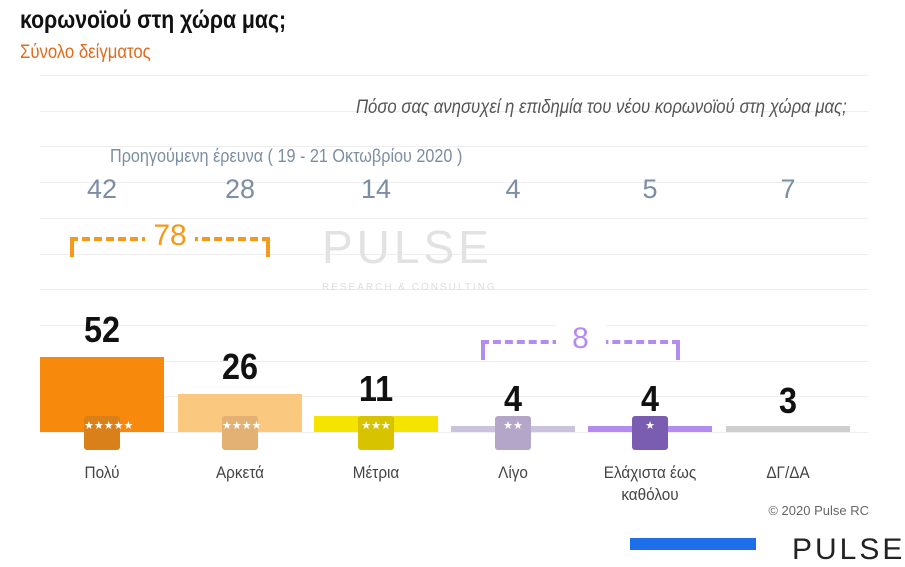  Describe the element at coordinates (407, 247) in the screenshot. I see `watermark-logo: PULSE` at that location.